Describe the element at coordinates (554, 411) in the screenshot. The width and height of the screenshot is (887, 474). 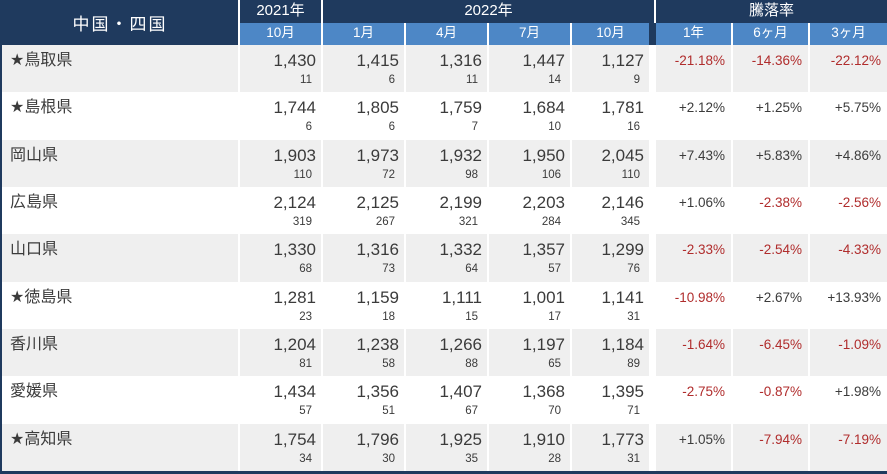
I see `count-value: 70` at that location.